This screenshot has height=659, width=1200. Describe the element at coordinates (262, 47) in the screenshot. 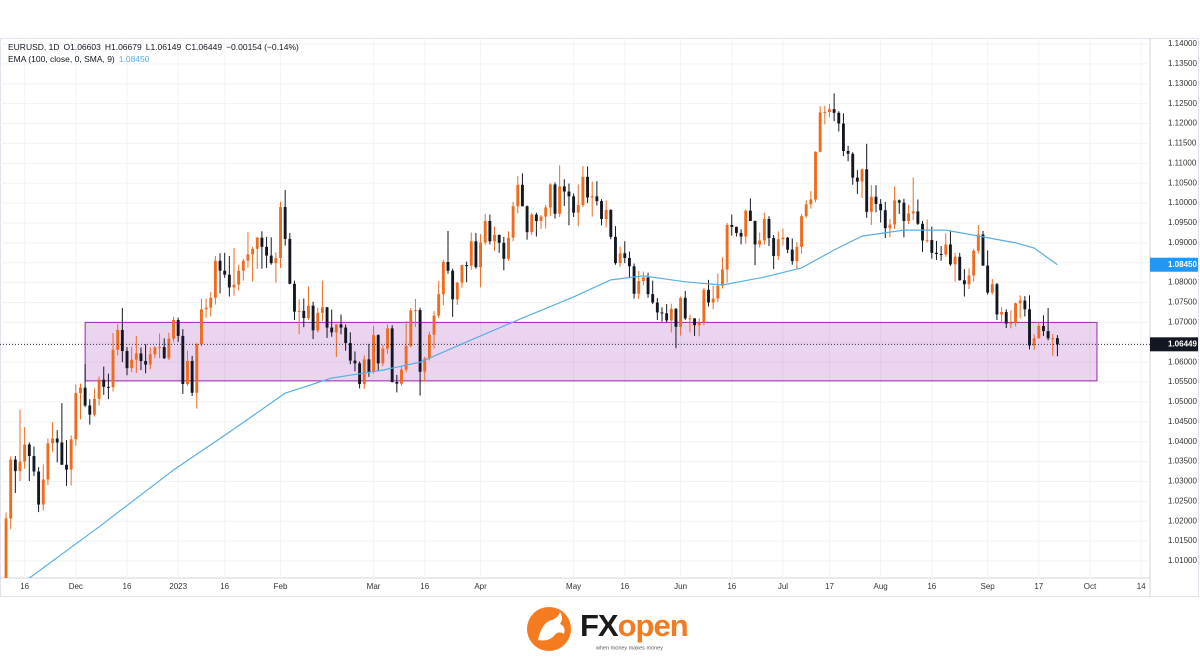

I see `change: −0.00154 (−0.14%)` at that location.